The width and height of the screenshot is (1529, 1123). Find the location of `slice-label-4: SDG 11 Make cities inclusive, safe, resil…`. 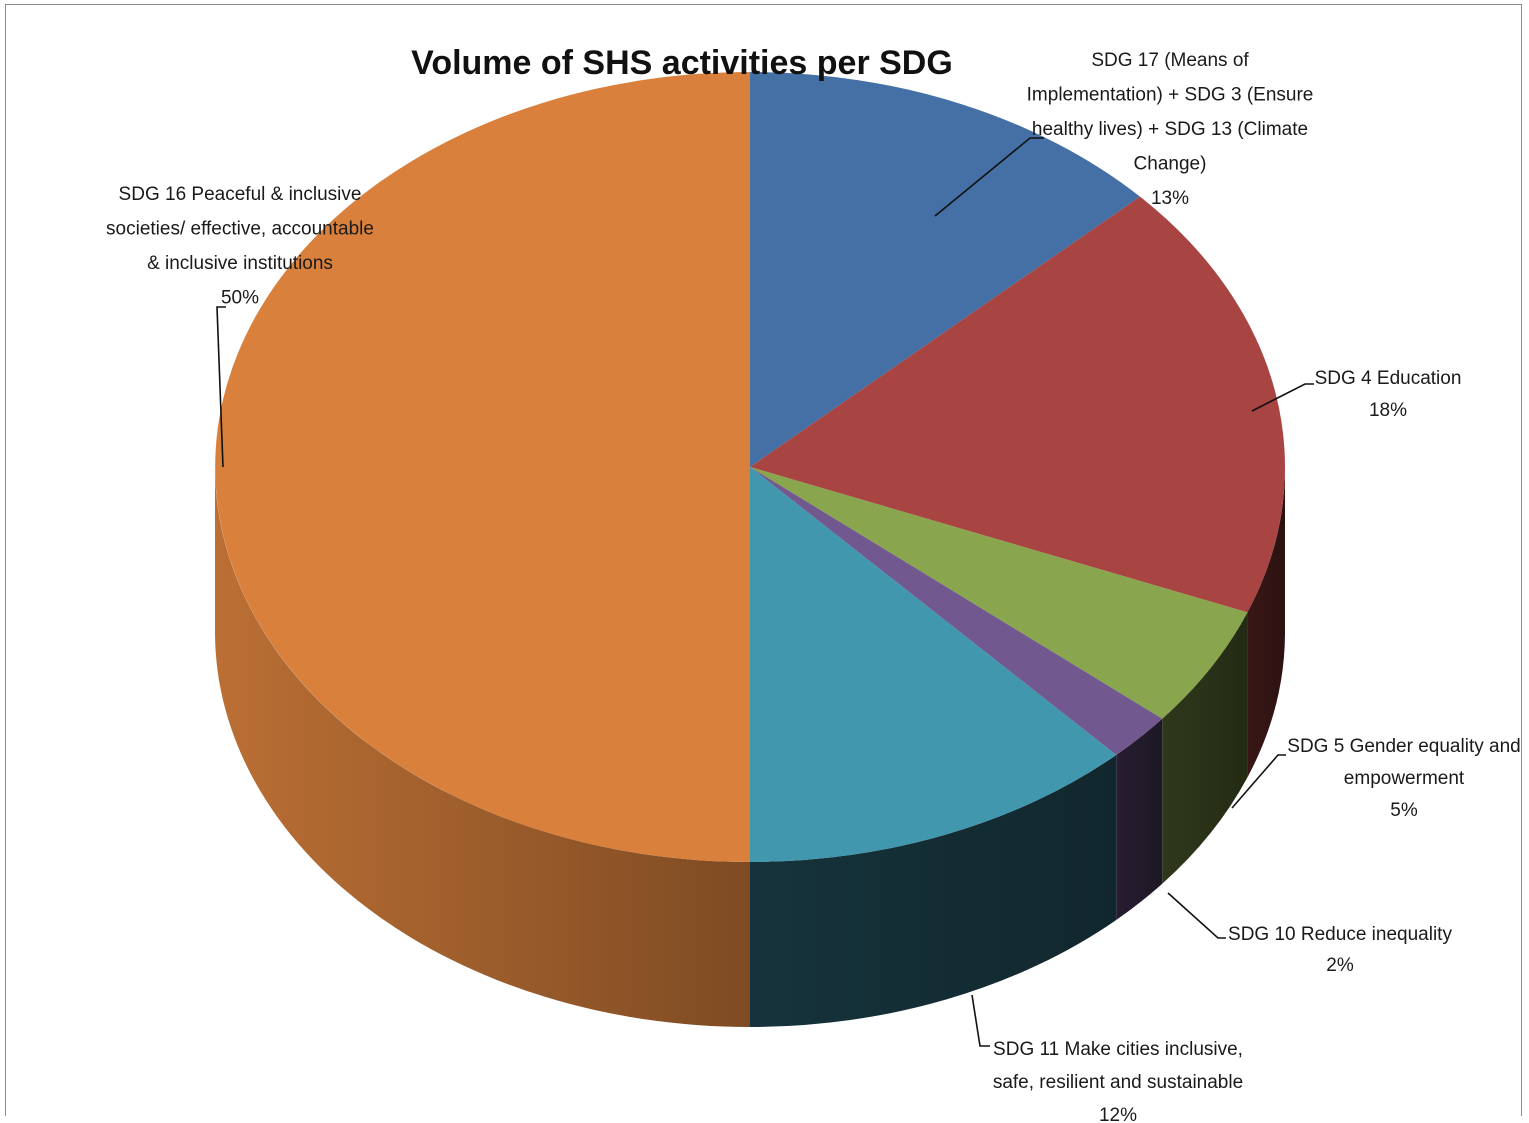

slice-label-4: SDG 11 Make cities inclusive, safe, resil… is located at coordinates (1118, 1081).